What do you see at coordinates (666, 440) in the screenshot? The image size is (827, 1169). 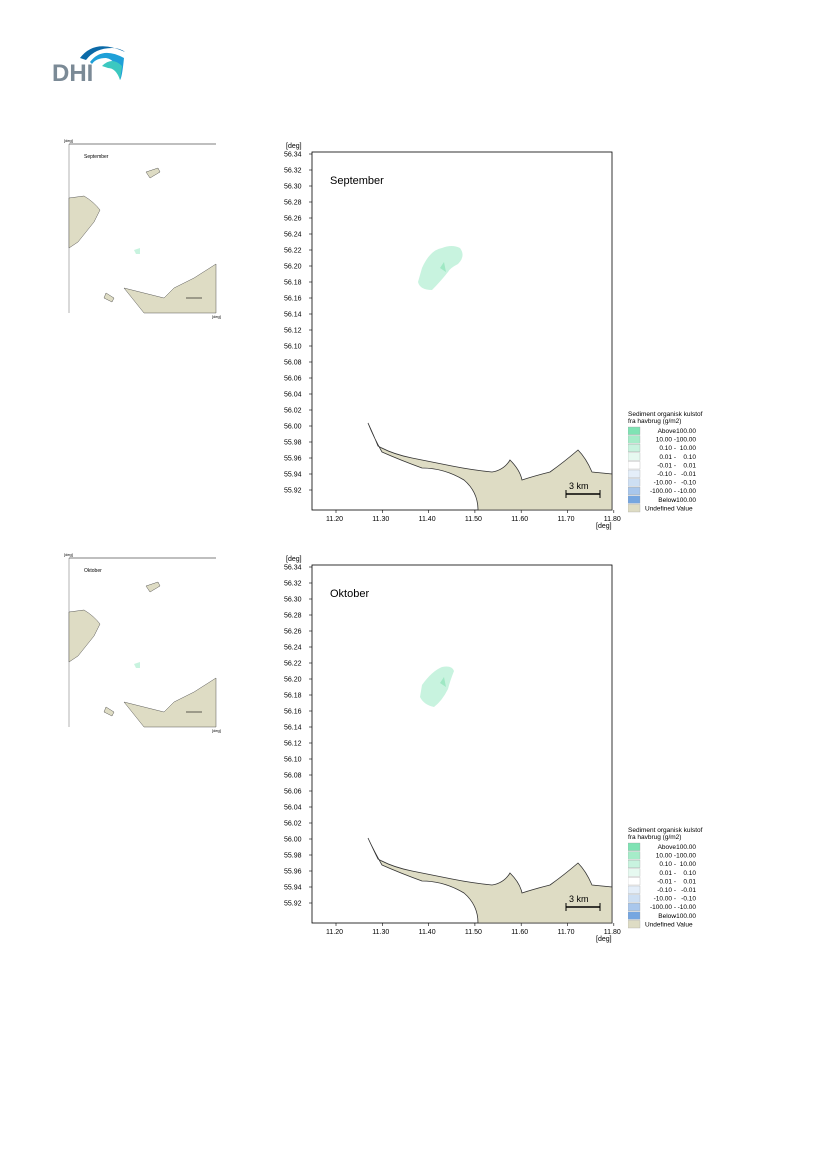 I see `legend-range-lo: 10.00 -` at bounding box center [666, 440].